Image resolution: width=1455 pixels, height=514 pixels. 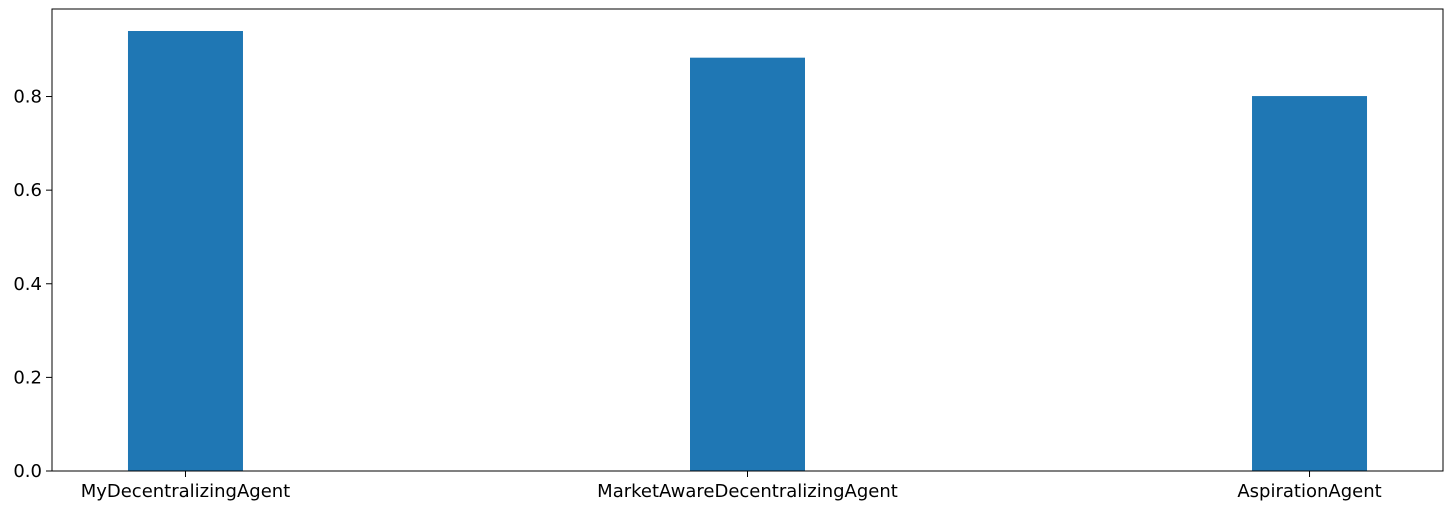 What do you see at coordinates (27, 284) in the screenshot?
I see `y-tick-label: 0.4` at bounding box center [27, 284].